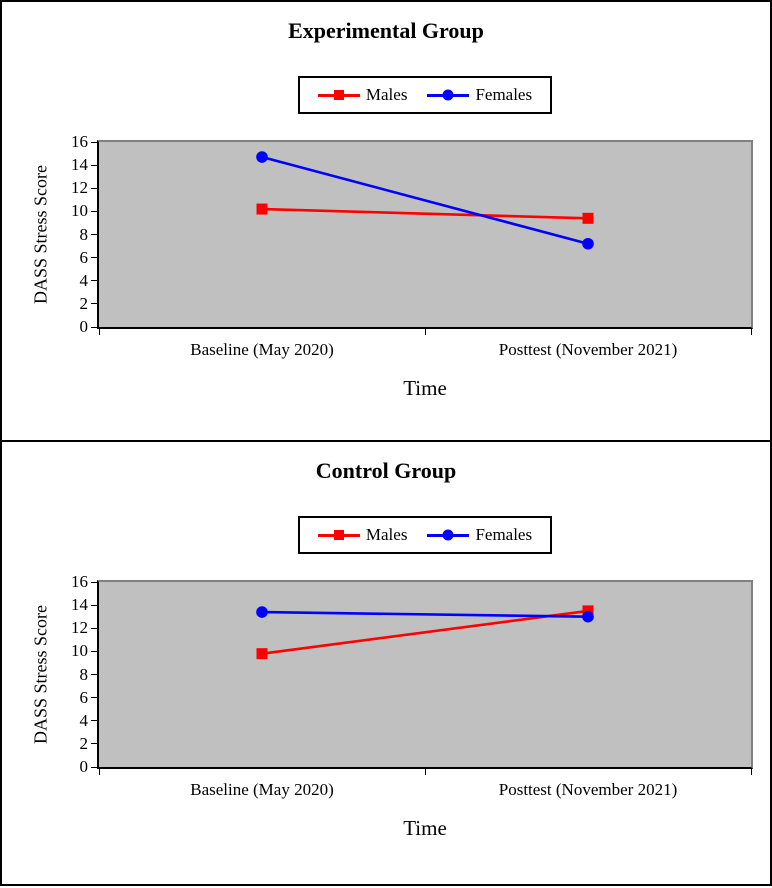 The width and height of the screenshot is (772, 888). What do you see at coordinates (386, 470) in the screenshot?
I see `chart-title: Control Group` at bounding box center [386, 470].